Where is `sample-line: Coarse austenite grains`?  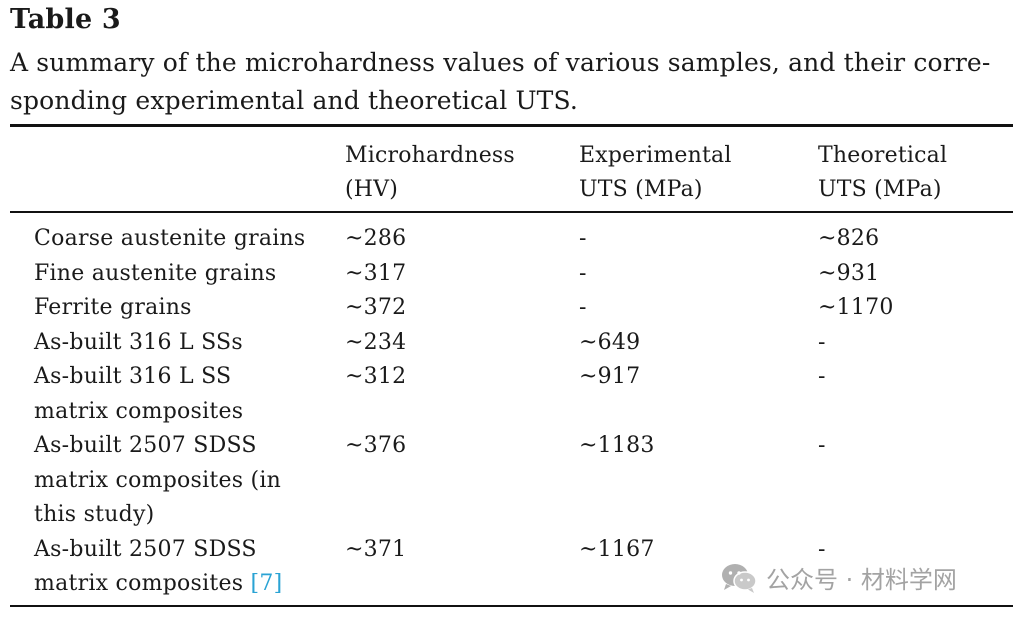
sample-line: Coarse austenite grains is located at coordinates (170, 238).